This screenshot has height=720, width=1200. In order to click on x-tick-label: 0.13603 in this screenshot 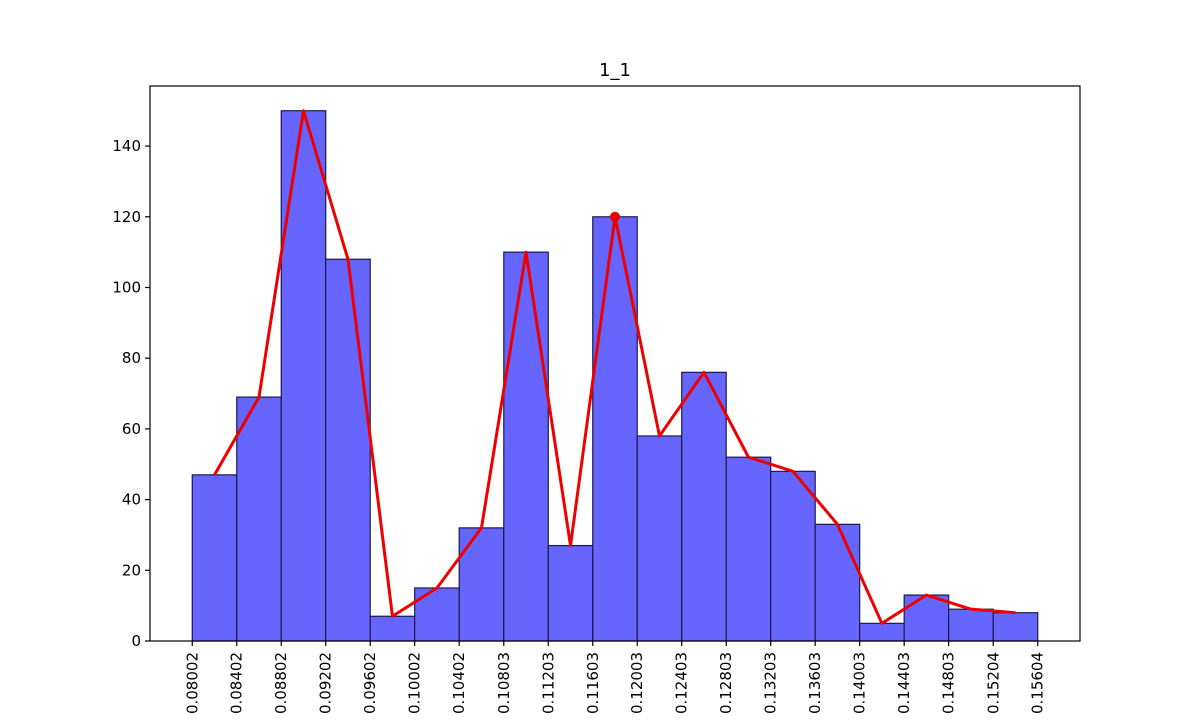, I will do `click(815, 683)`.